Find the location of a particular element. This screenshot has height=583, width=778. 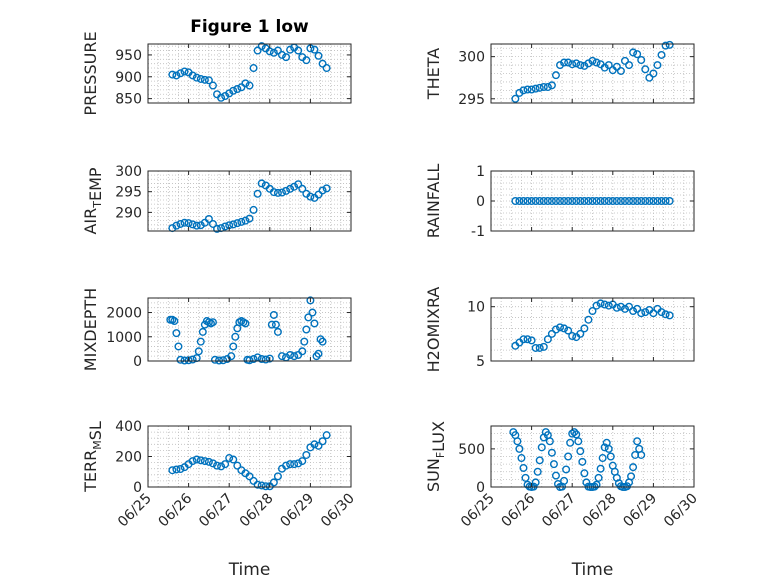

x-tick-label: 06/26 is located at coordinates (176, 510).